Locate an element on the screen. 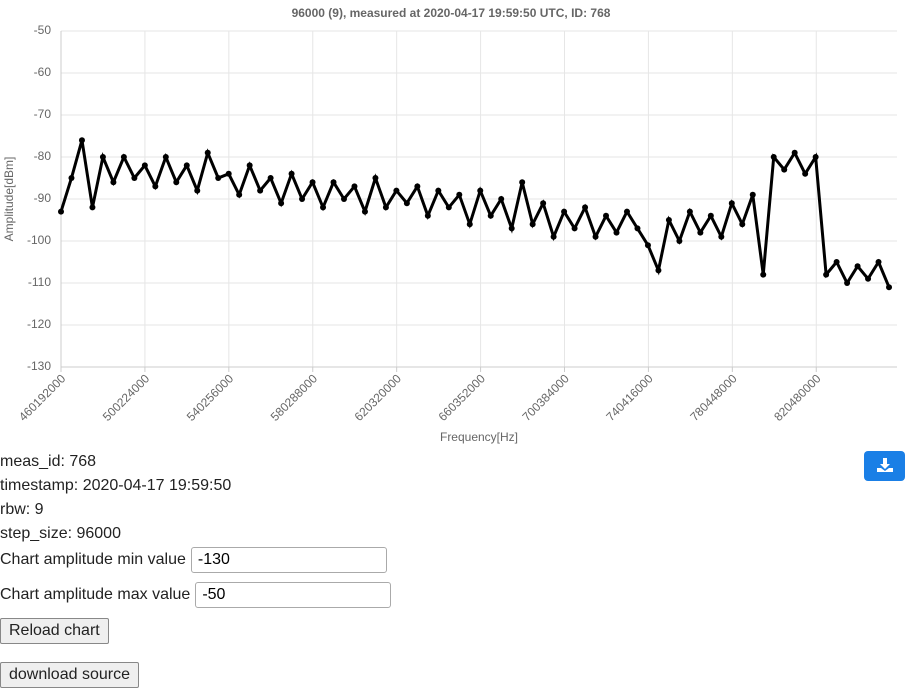 This screenshot has height=698, width=922. x-tick-label: 540256000 is located at coordinates (210, 397).